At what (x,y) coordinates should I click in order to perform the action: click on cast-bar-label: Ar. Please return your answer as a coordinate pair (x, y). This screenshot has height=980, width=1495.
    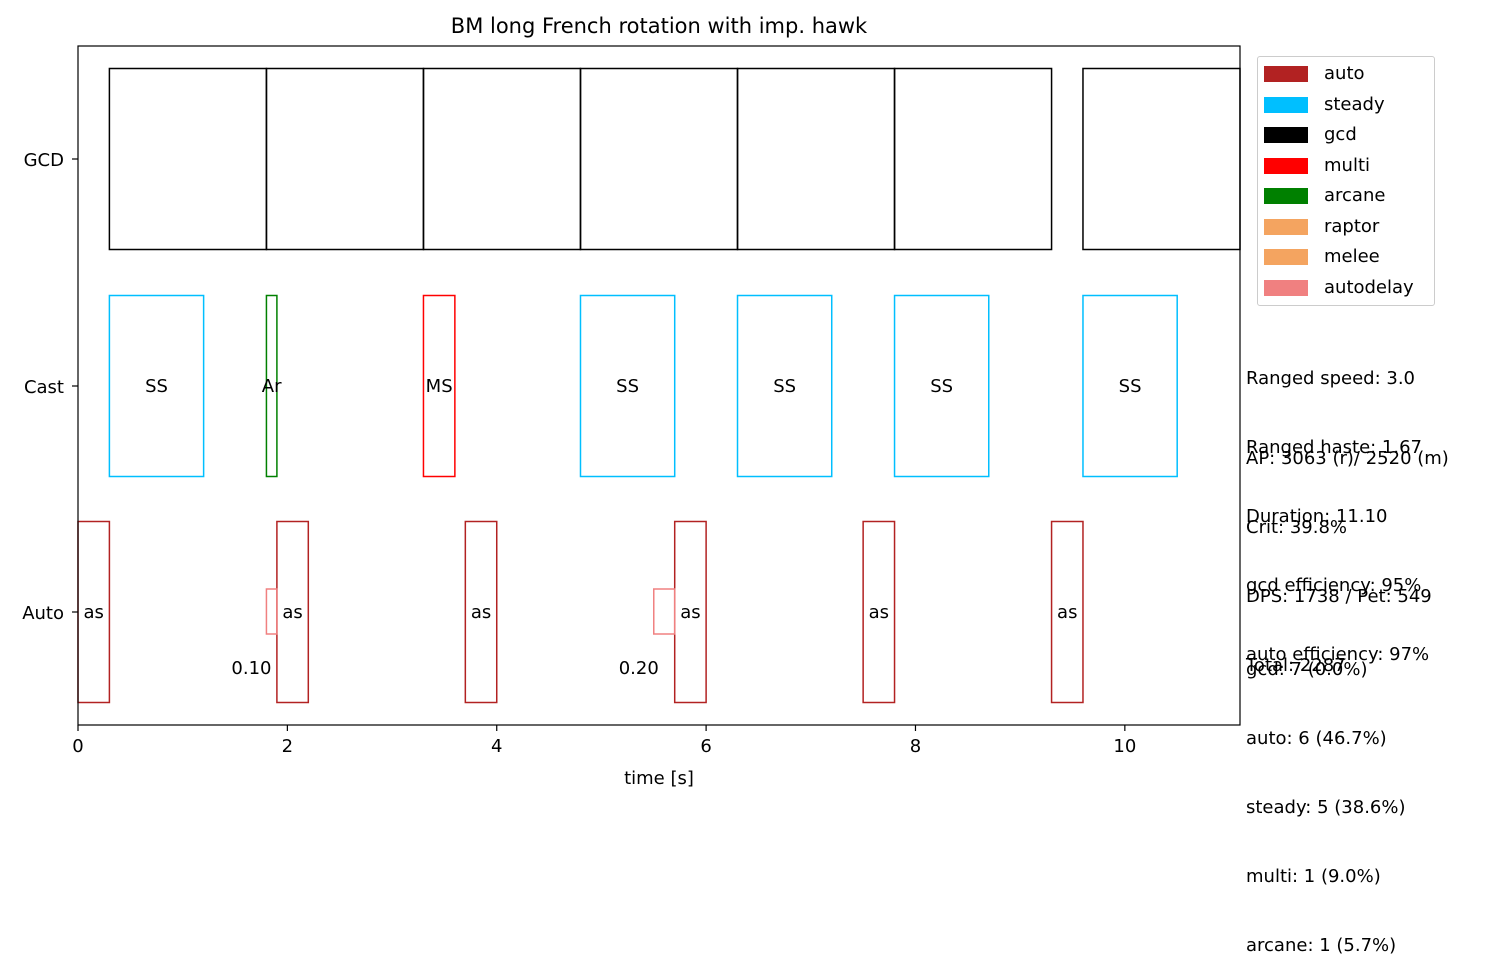
    Looking at the image, I should click on (272, 386).